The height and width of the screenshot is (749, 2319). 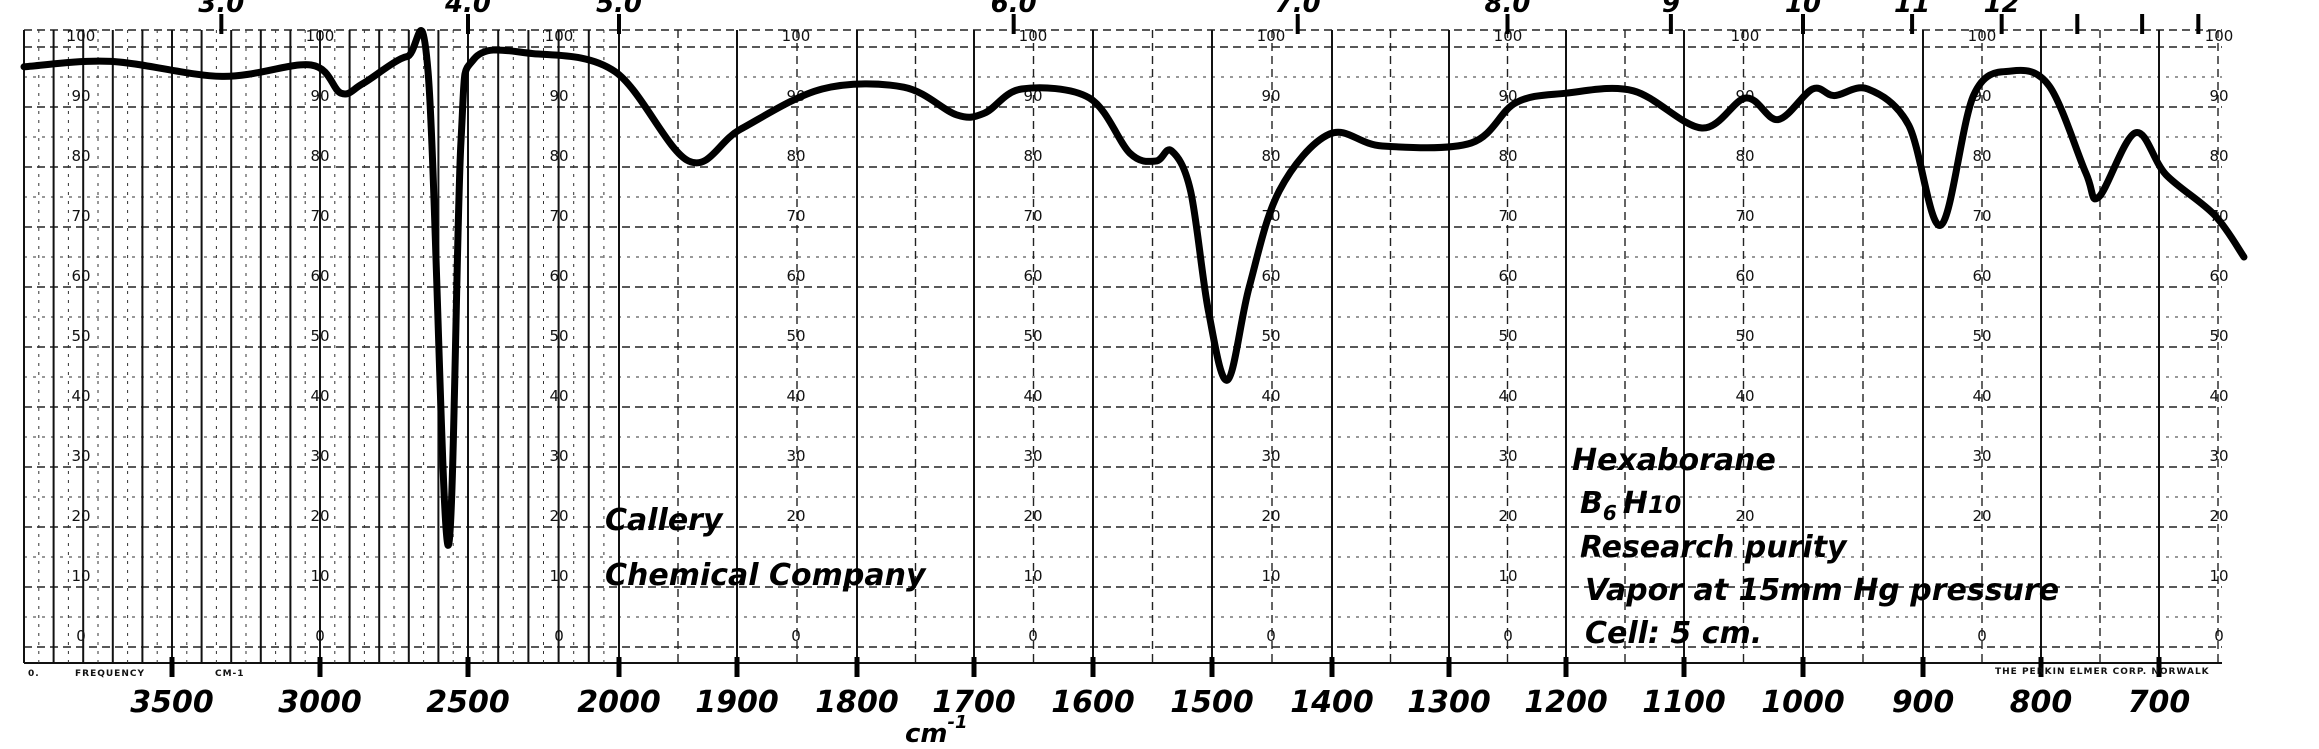 I want to click on x-tick-label: 1400, so click(x=1332, y=702).